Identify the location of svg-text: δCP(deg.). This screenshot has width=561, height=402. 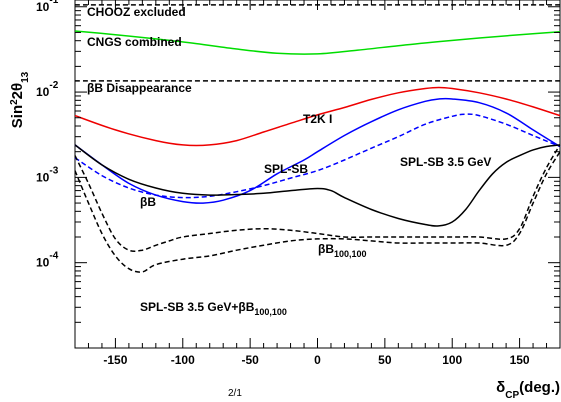
(528, 390).